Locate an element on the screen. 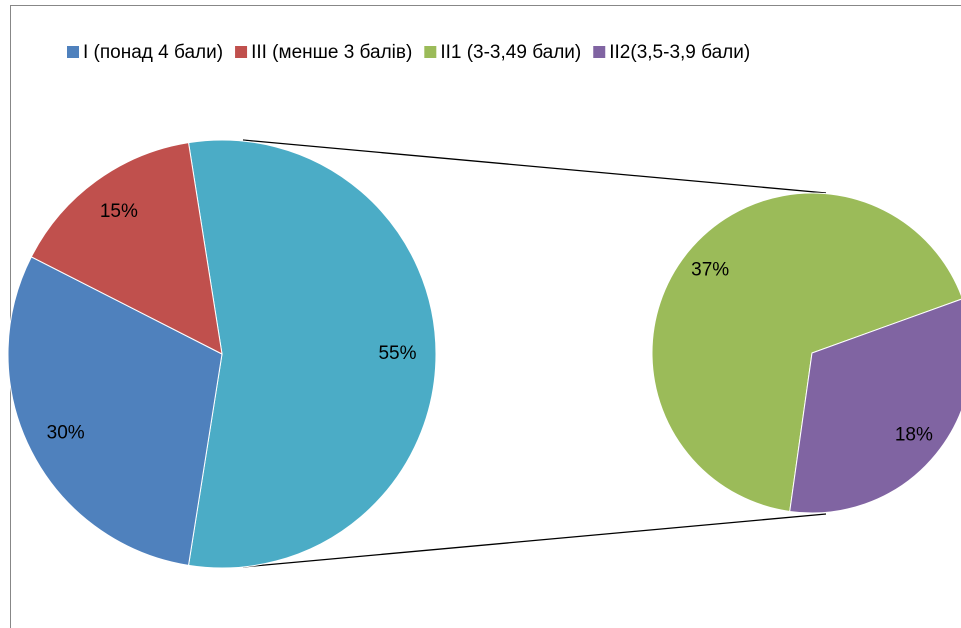 The height and width of the screenshot is (628, 961). data-label: 15% is located at coordinates (119, 211).